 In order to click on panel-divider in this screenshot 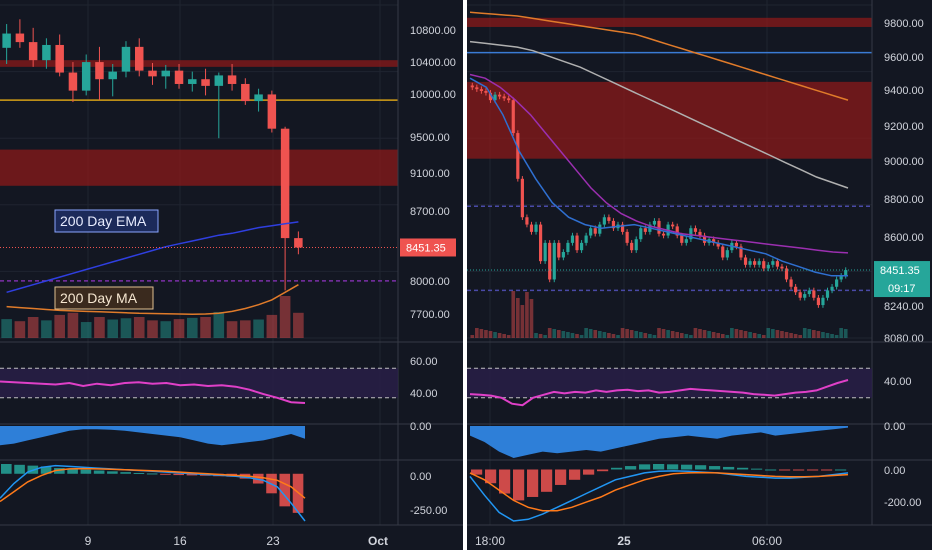, I will do `click(465, 275)`.